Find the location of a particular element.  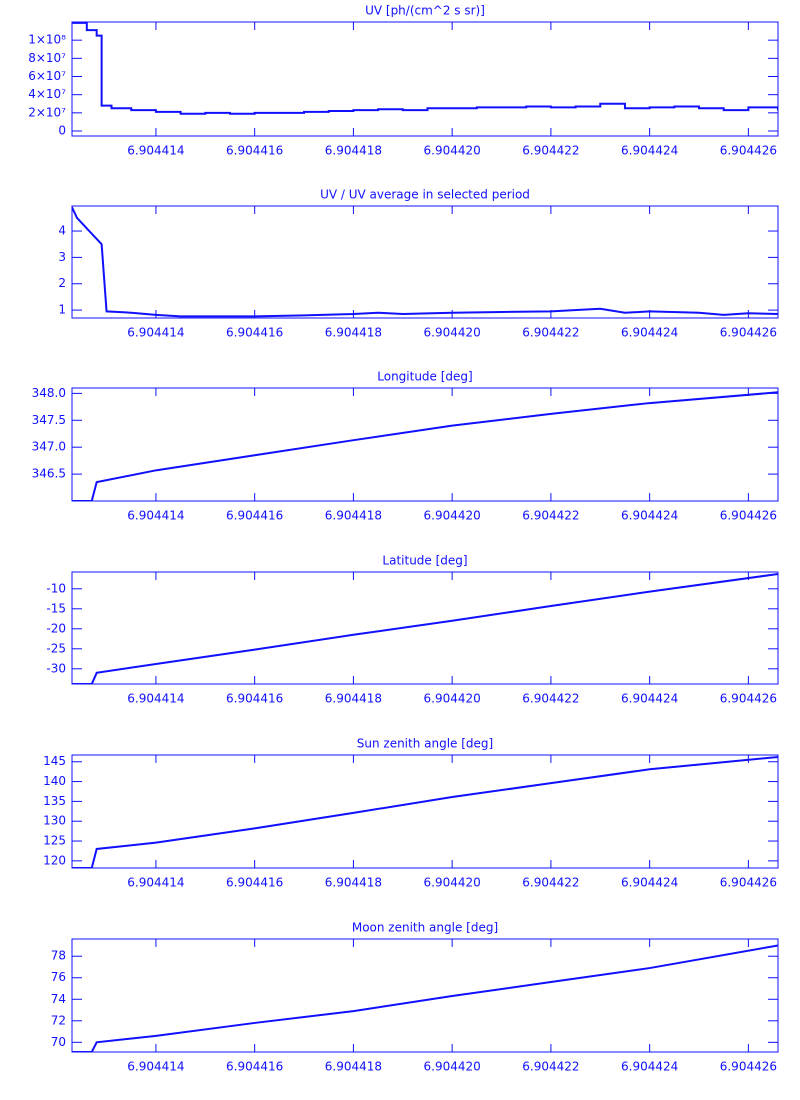

y-tick-label: -25 is located at coordinates (56, 648).